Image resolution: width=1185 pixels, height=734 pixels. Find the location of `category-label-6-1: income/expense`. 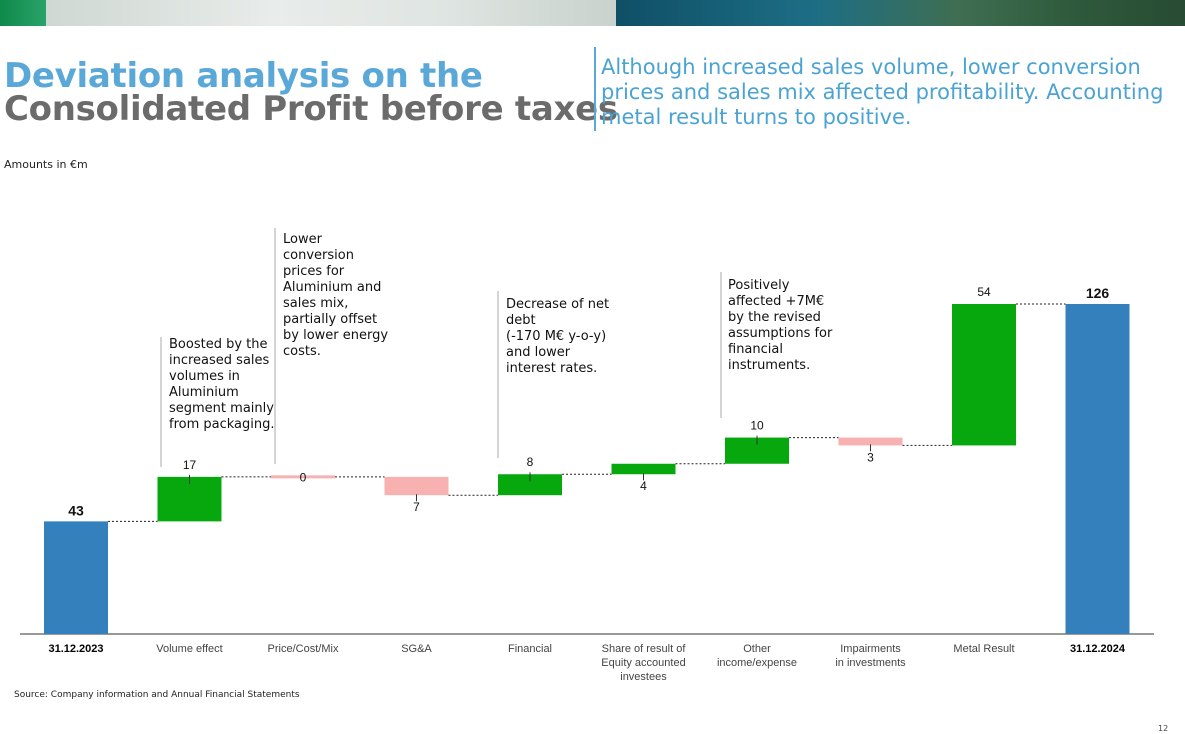

category-label-6-1: income/expense is located at coordinates (757, 663).